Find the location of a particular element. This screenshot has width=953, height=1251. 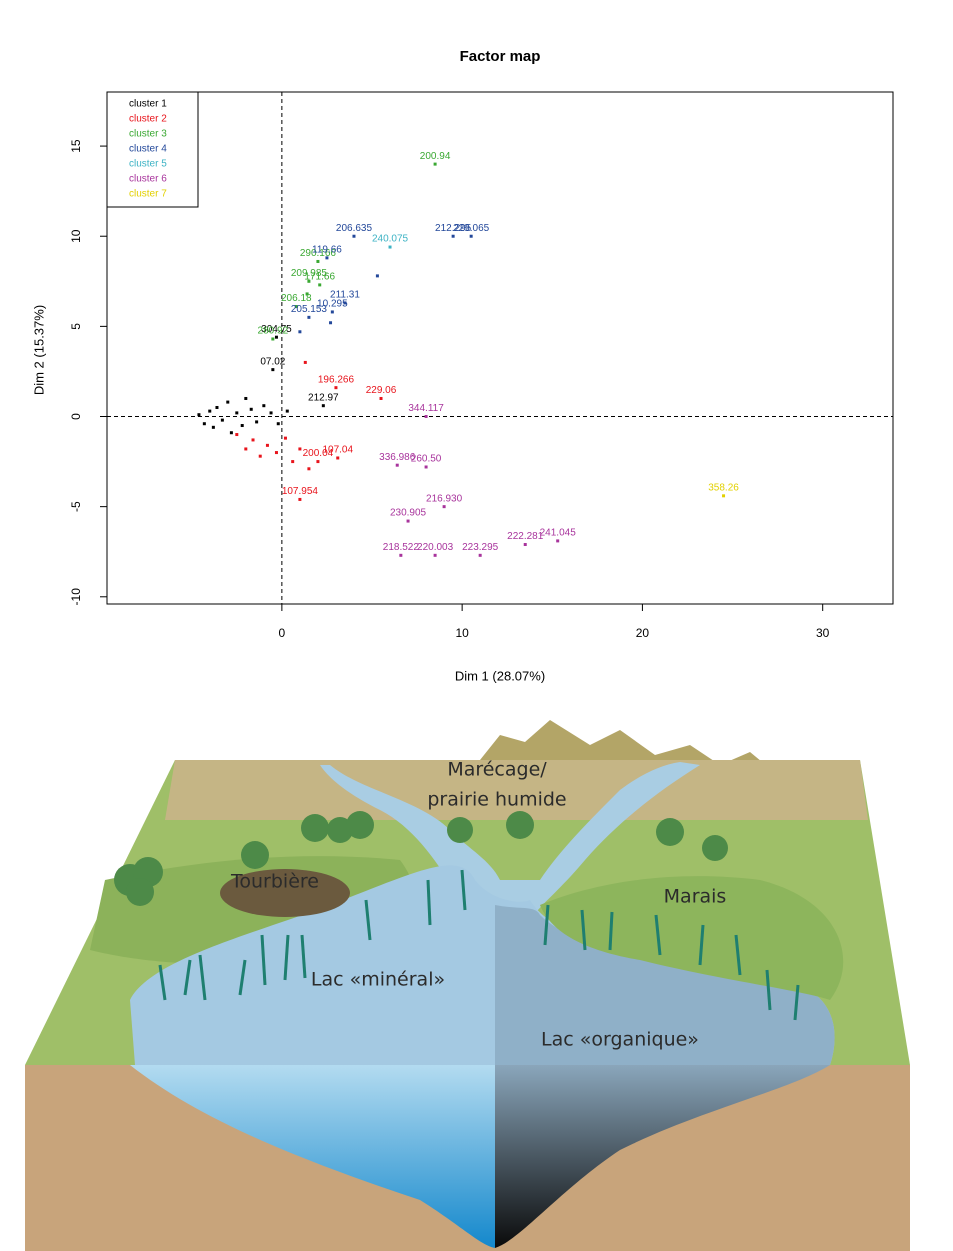

point-label: 220.003 is located at coordinates (435, 547).